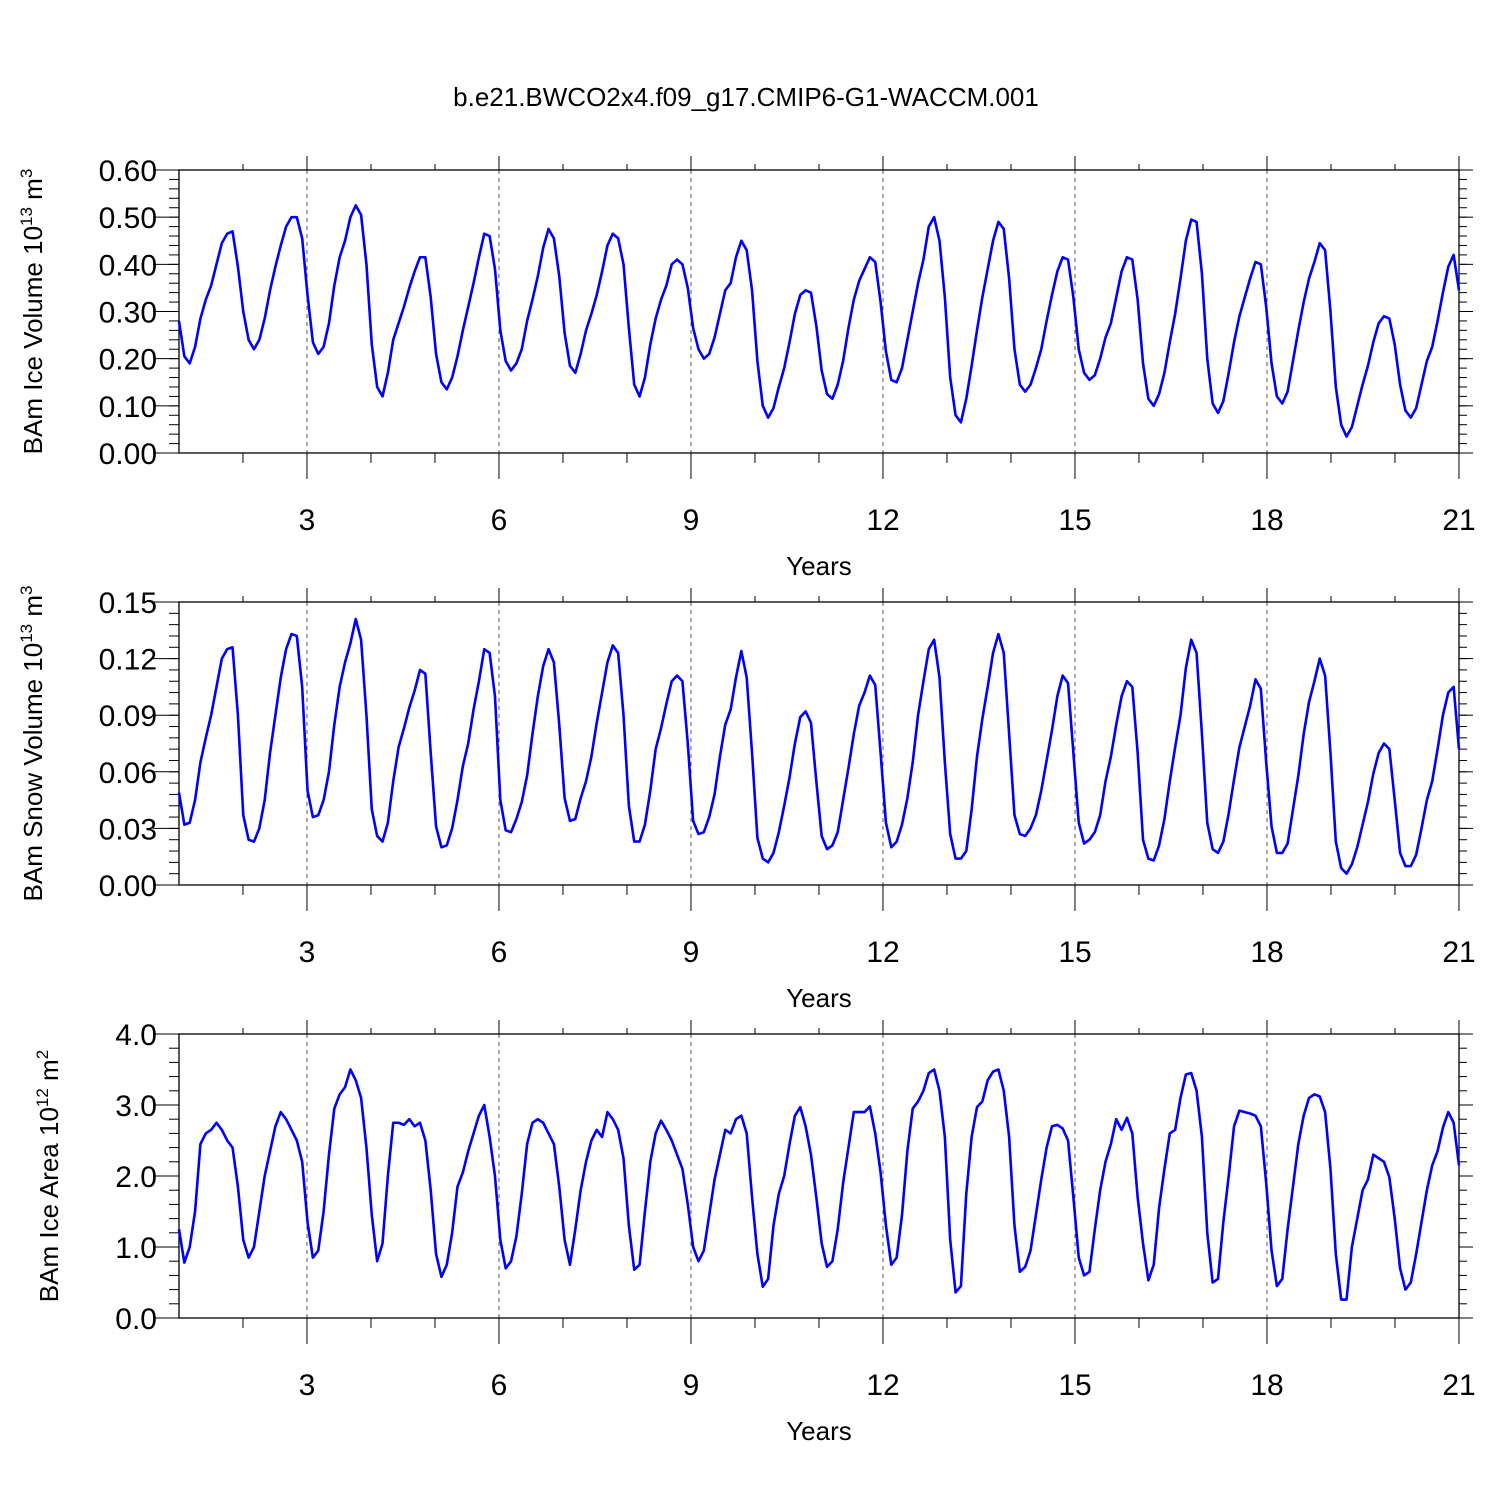 The height and width of the screenshot is (1500, 1500). What do you see at coordinates (128, 265) in the screenshot?
I see `y-tick-label: 0.40` at bounding box center [128, 265].